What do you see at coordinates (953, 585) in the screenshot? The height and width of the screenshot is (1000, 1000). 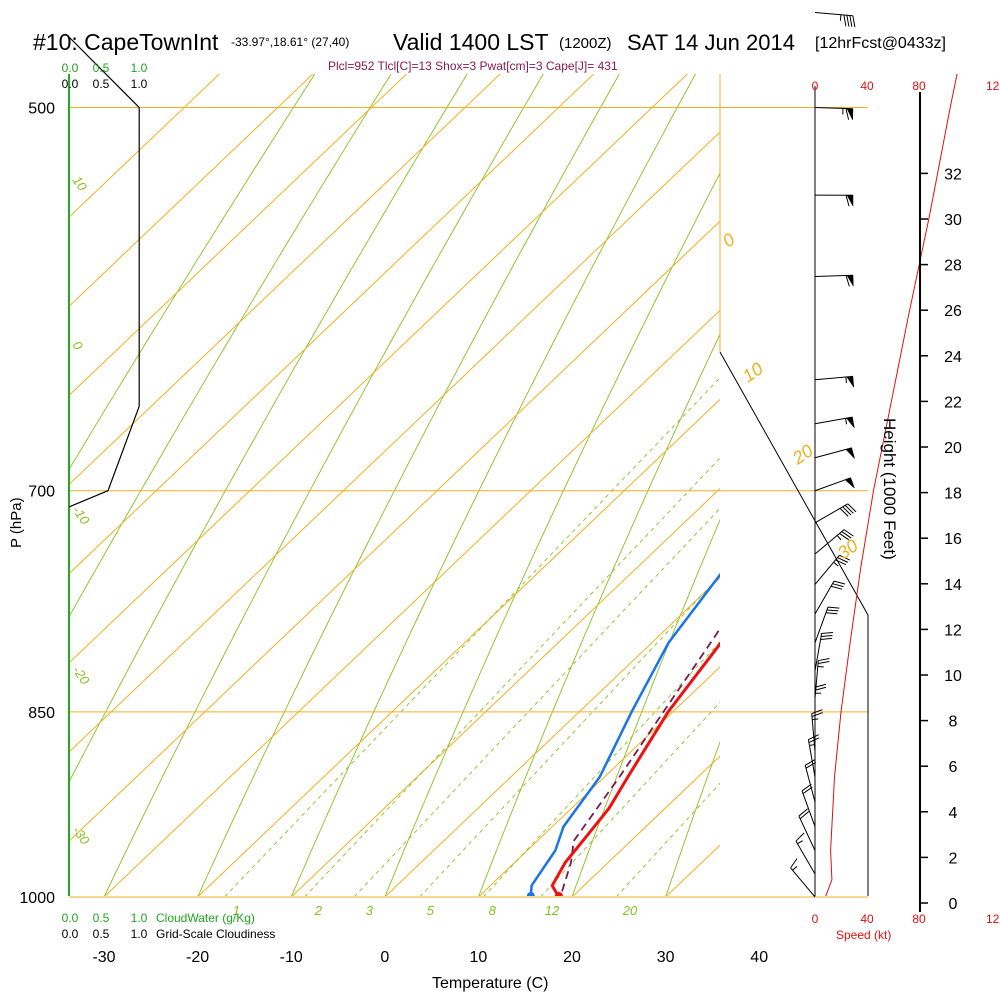 I see `height-tick-label: 14` at bounding box center [953, 585].